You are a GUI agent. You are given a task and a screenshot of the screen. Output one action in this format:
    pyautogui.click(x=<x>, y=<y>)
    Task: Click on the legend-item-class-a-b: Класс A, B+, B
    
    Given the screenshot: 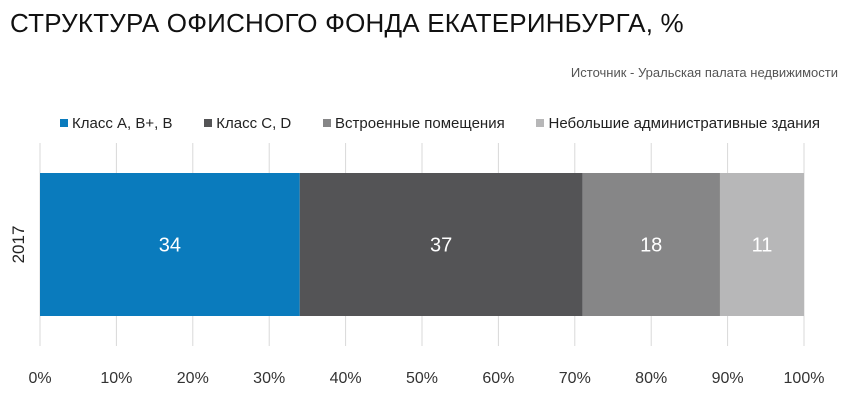 What is the action you would take?
    pyautogui.click(x=116, y=123)
    